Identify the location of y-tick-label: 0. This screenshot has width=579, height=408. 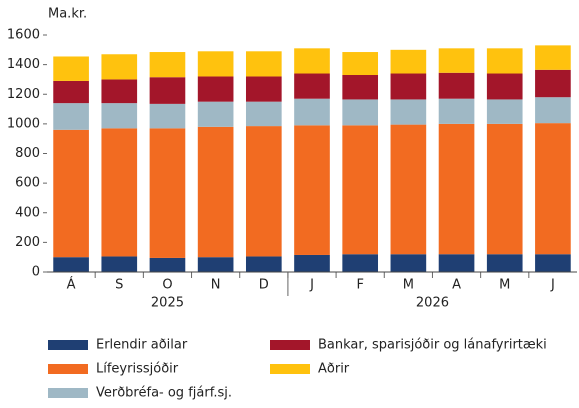
(36, 272).